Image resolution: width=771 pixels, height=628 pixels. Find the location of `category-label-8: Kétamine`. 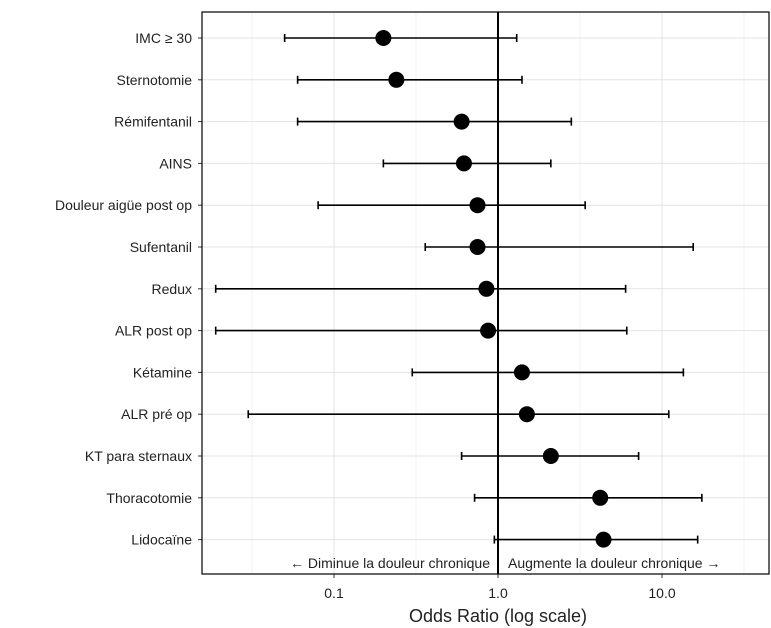

category-label-8: Kétamine is located at coordinates (162, 372).